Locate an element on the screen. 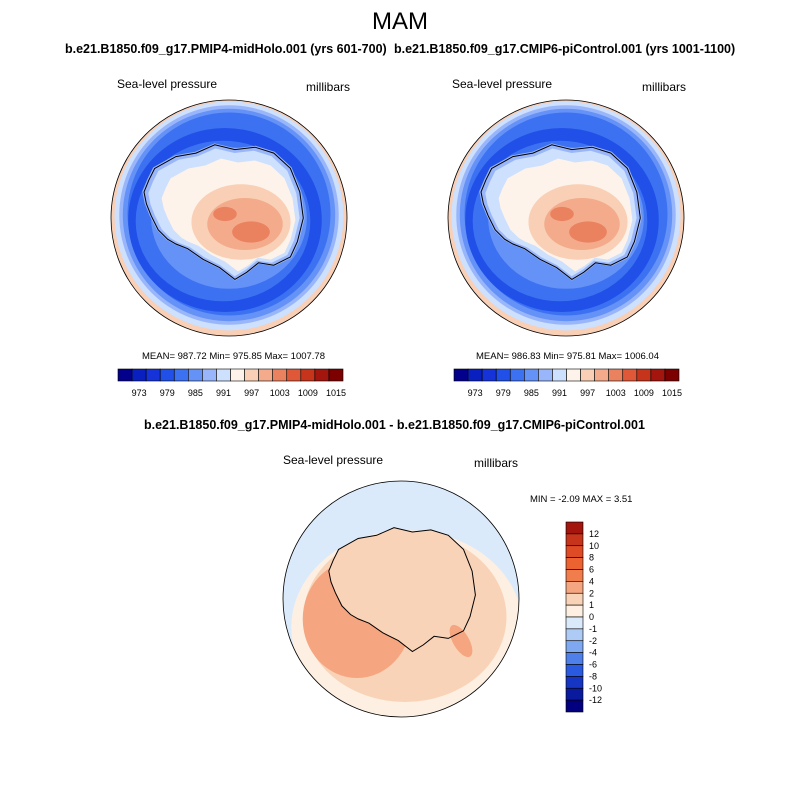 The width and height of the screenshot is (800, 800). season-title: MAM is located at coordinates (400, 21).